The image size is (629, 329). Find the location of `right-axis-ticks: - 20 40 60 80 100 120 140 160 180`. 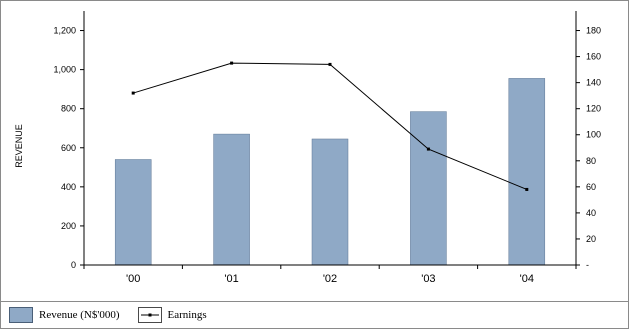

right-axis-ticks: - 20 40 60 80 100 120 140 160 180 is located at coordinates (588, 148).